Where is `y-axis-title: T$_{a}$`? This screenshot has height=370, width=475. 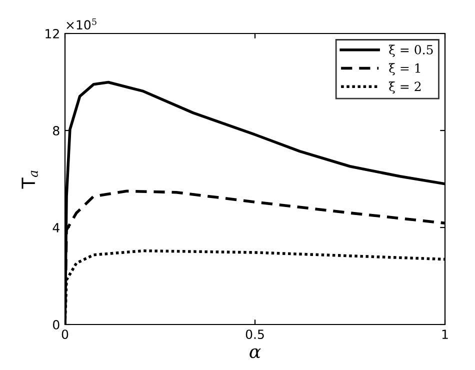 y-axis-title: T$_{a}$ is located at coordinates (30, 179).